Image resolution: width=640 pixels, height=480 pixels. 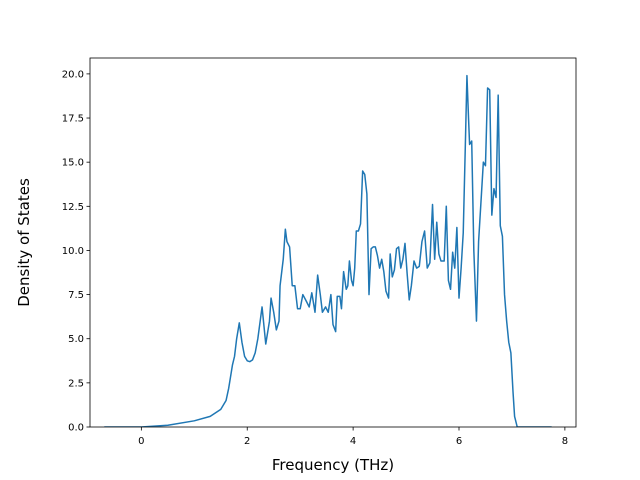 What do you see at coordinates (73, 251) in the screenshot?
I see `y-tick-label: 10.0` at bounding box center [73, 251].